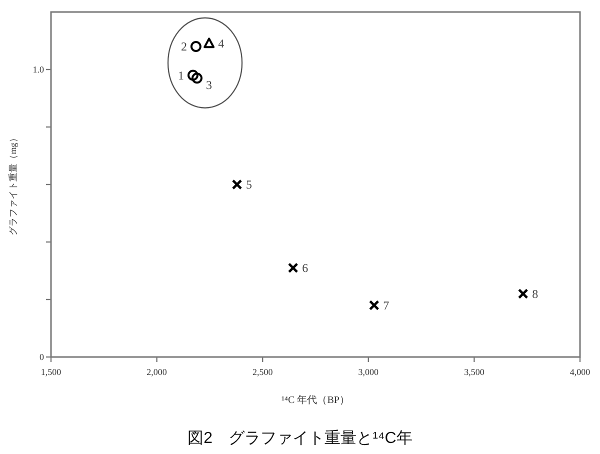 This screenshot has height=454, width=600. I want to click on annotation: 2, so click(183, 47).